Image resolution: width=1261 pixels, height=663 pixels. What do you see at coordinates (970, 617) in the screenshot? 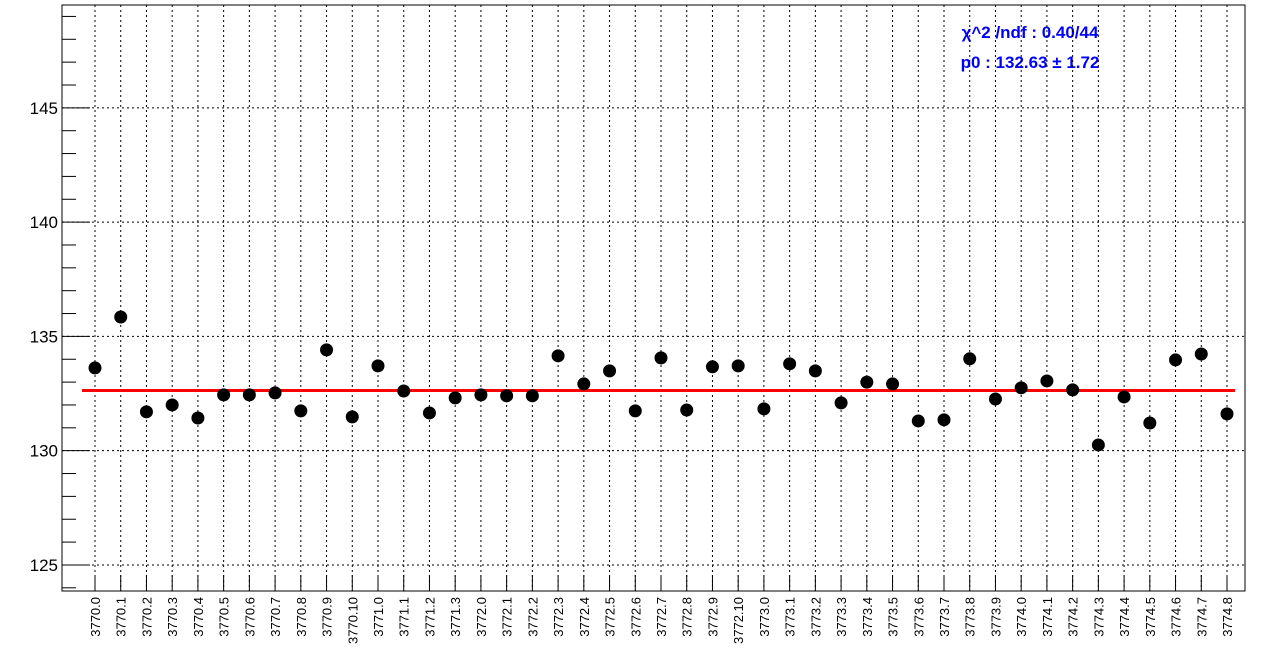
I see `x-tick-label: 3773.8` at bounding box center [970, 617].